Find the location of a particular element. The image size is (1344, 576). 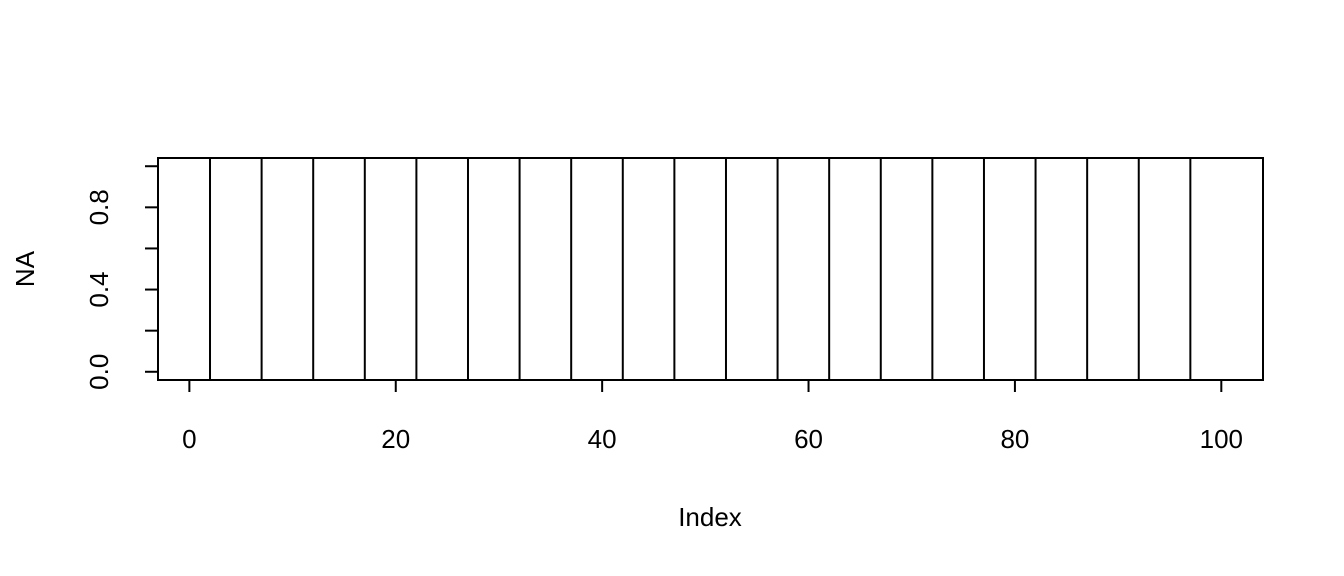

x-tick-label-2: 40 is located at coordinates (602, 439).